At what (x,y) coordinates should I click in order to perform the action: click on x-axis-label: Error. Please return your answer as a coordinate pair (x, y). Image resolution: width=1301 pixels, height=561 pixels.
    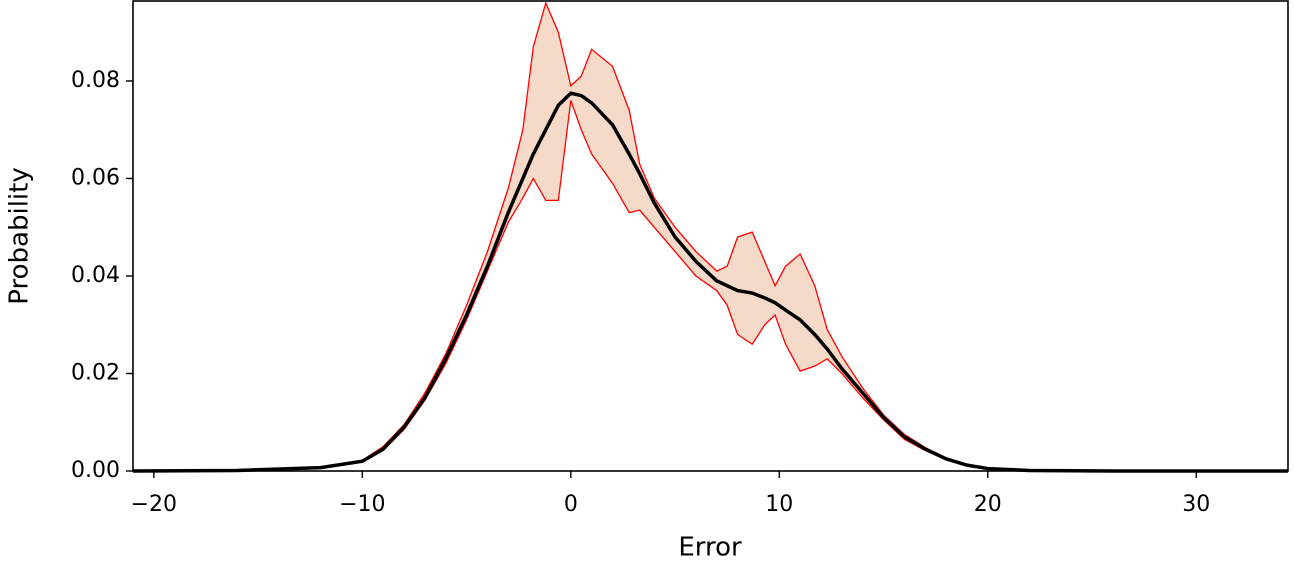
    Looking at the image, I should click on (710, 547).